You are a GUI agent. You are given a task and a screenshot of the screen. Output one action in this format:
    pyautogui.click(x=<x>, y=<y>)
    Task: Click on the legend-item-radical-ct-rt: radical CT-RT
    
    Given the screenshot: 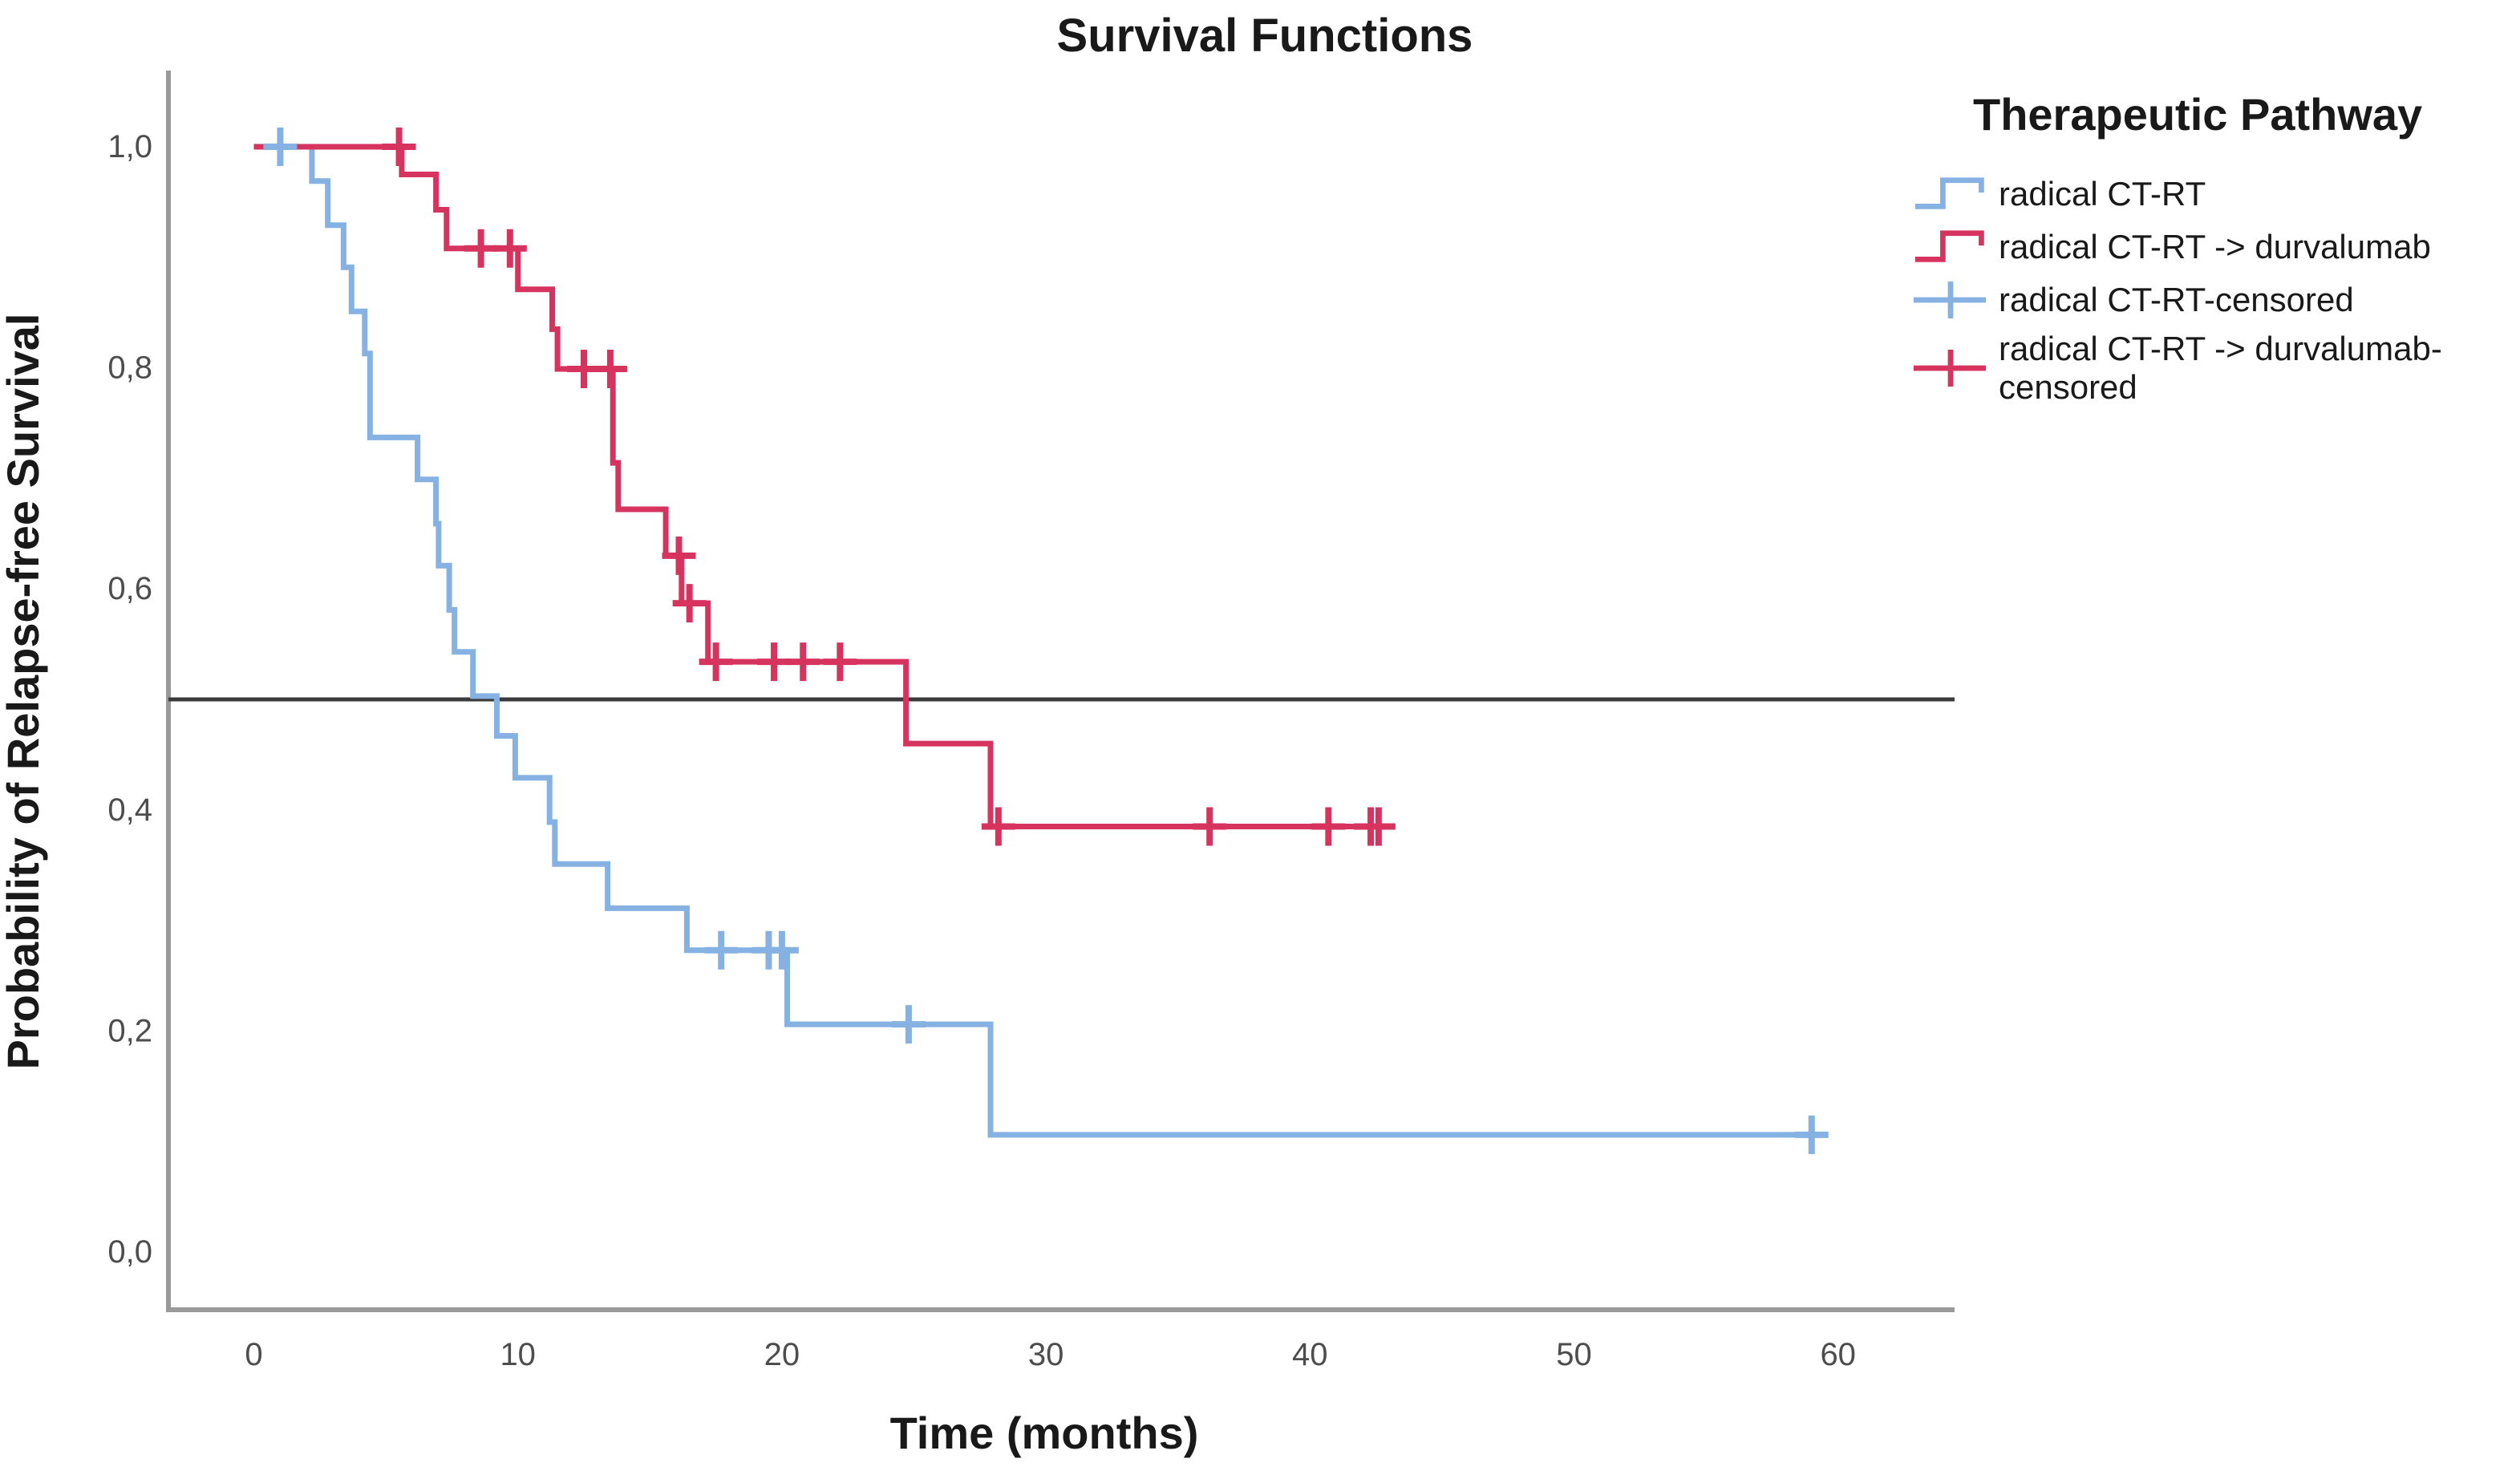 What is the action you would take?
    pyautogui.click(x=2216, y=194)
    